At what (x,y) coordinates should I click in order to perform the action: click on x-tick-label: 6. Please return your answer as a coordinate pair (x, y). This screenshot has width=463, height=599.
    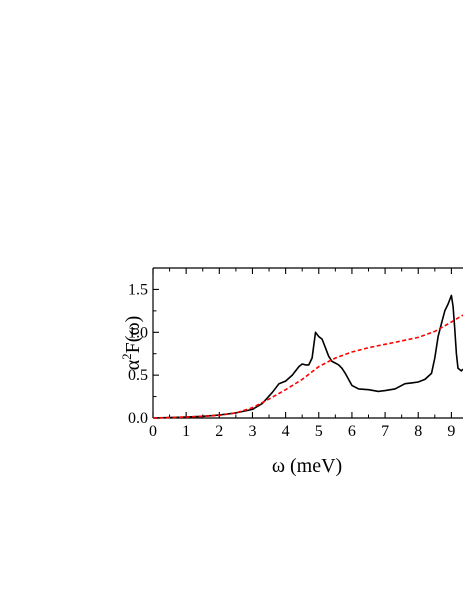
    Looking at the image, I should click on (352, 431).